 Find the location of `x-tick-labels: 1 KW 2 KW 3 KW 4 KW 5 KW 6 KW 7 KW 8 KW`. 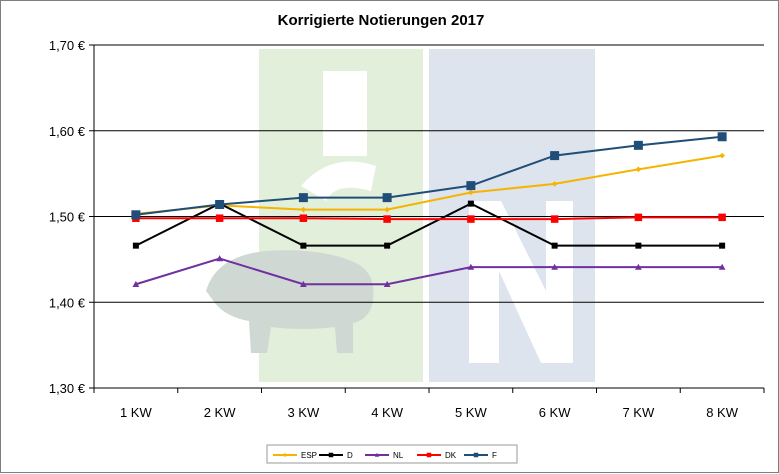

x-tick-labels: 1 KW 2 KW 3 KW 4 KW 5 KW 6 KW 7 KW 8 KW is located at coordinates (429, 412).